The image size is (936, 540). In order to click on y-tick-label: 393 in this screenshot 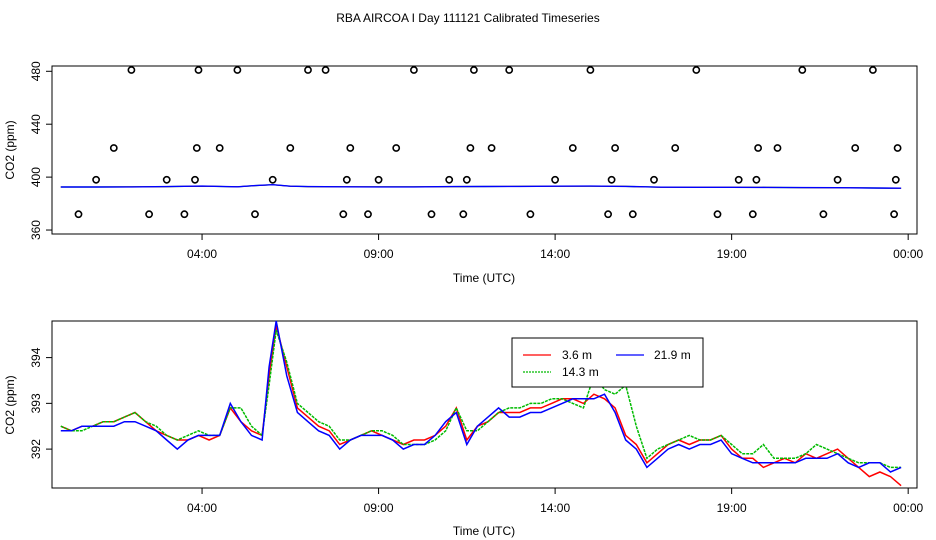, I will do `click(36, 403)`.